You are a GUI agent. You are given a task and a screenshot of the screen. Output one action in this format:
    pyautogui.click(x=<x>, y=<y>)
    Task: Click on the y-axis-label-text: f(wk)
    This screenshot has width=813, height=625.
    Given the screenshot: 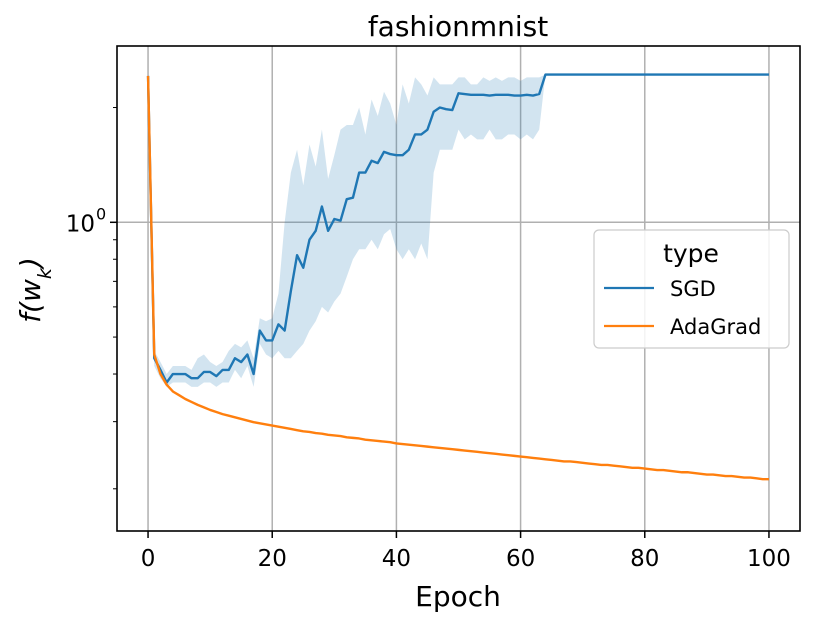 What is the action you would take?
    pyautogui.click(x=35, y=290)
    